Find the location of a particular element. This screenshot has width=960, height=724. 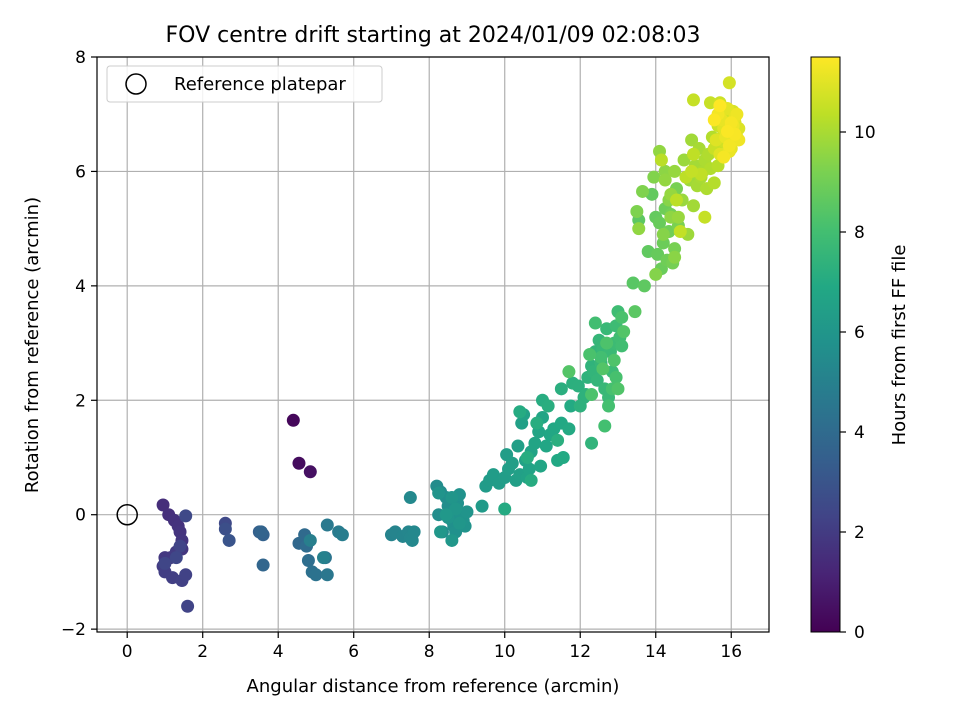

x-tick-label: 8 is located at coordinates (429, 652).